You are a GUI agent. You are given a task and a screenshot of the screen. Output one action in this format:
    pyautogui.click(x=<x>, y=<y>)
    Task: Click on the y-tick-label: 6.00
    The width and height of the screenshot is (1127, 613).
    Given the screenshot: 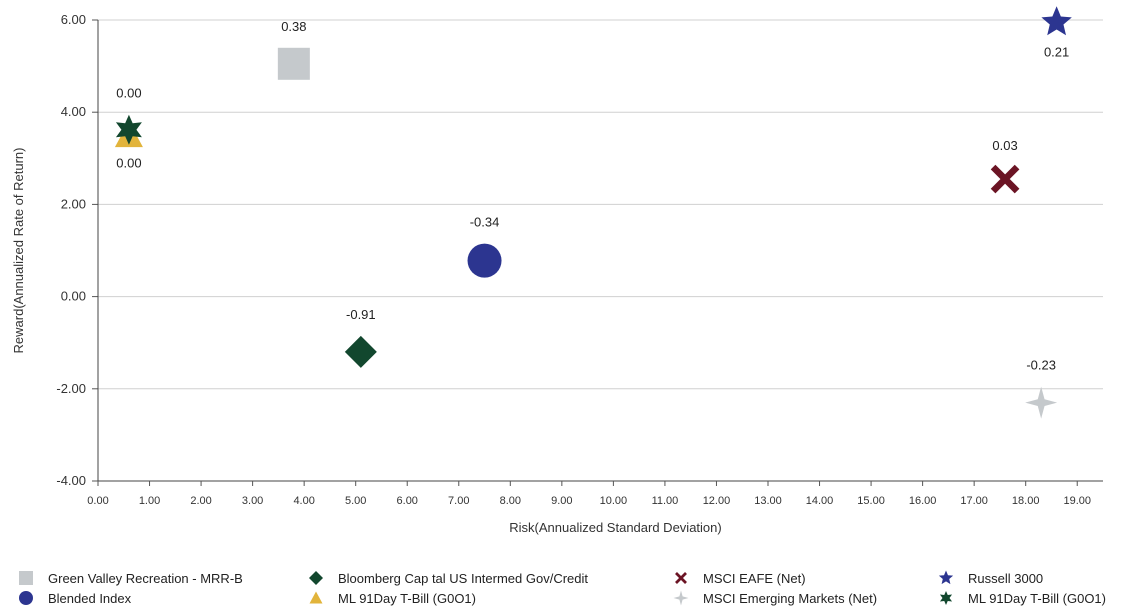 What is the action you would take?
    pyautogui.click(x=73, y=19)
    